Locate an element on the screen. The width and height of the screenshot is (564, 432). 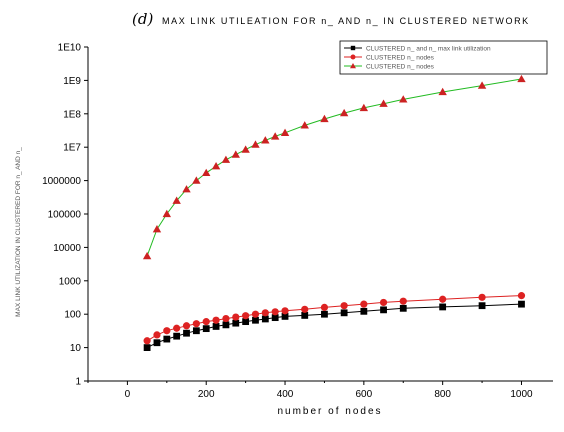
y-tick-label: 1E10 is located at coordinates (70, 48).